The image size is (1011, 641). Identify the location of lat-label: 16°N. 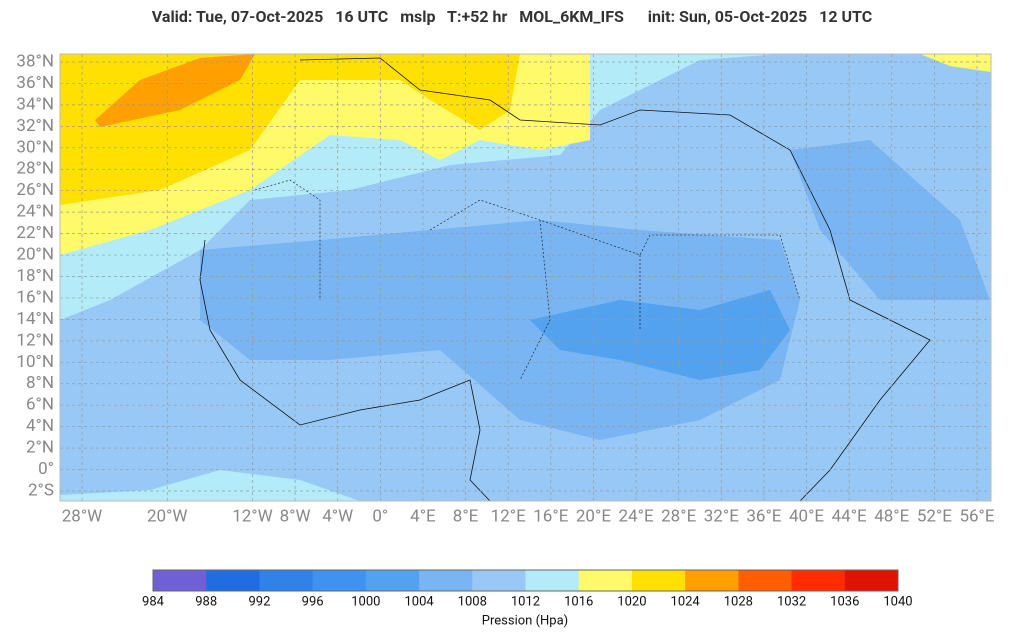
(35, 297).